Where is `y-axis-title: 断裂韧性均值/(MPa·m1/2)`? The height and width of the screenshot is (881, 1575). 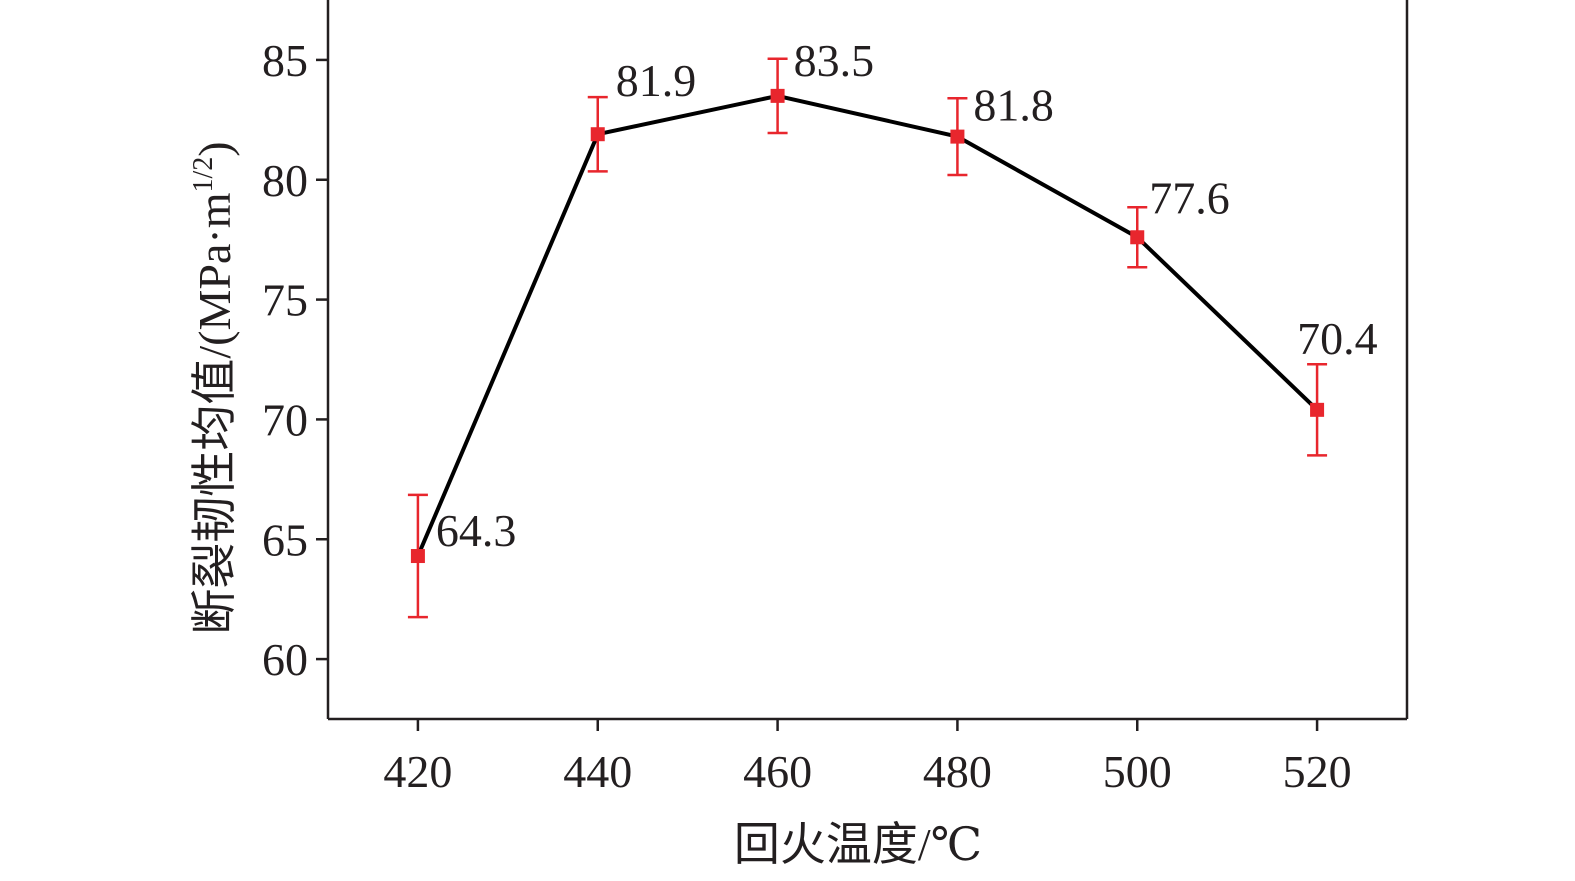 y-axis-title: 断裂韧性均值/(MPa·m1/2) is located at coordinates (214, 387).